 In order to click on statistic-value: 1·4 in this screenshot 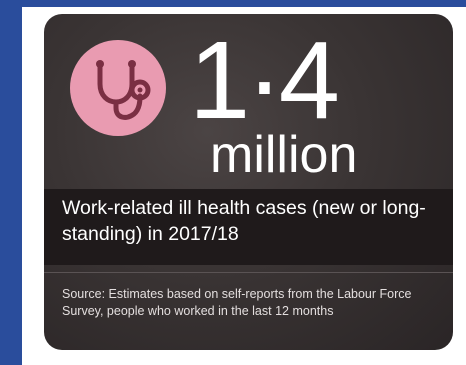, I will do `click(264, 80)`.